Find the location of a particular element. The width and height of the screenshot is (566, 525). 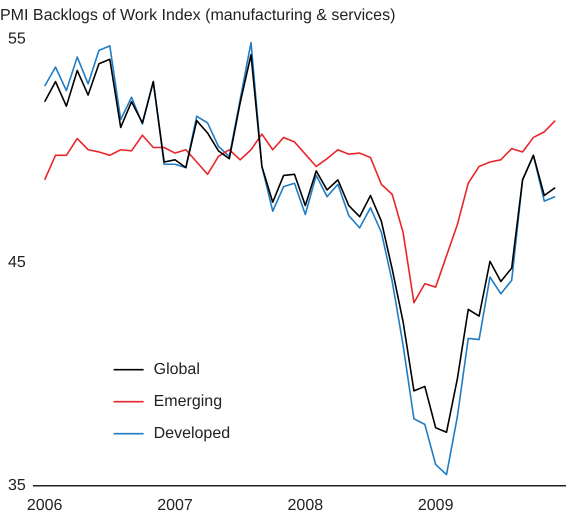

x-tick-label: 2009 is located at coordinates (436, 505).